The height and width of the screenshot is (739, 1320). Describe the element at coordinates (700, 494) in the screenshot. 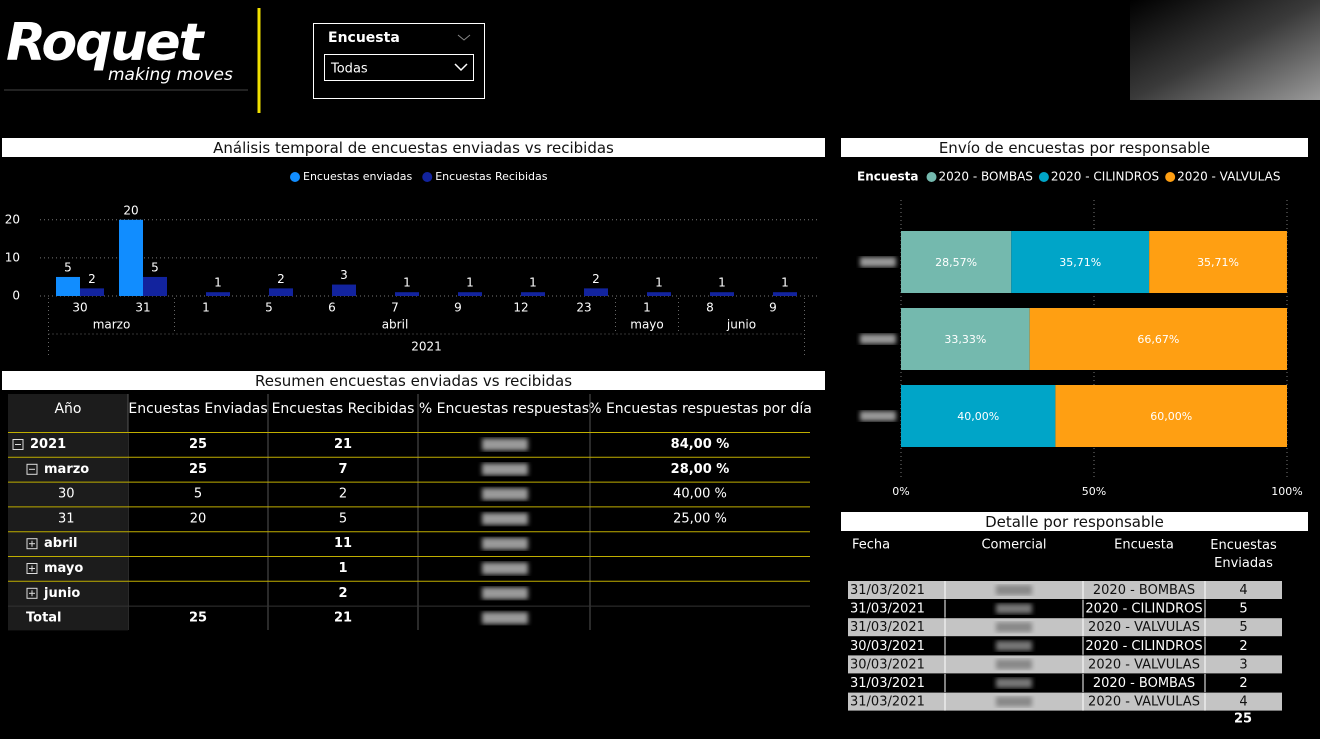

I see `table-cell: 40,00 %` at that location.